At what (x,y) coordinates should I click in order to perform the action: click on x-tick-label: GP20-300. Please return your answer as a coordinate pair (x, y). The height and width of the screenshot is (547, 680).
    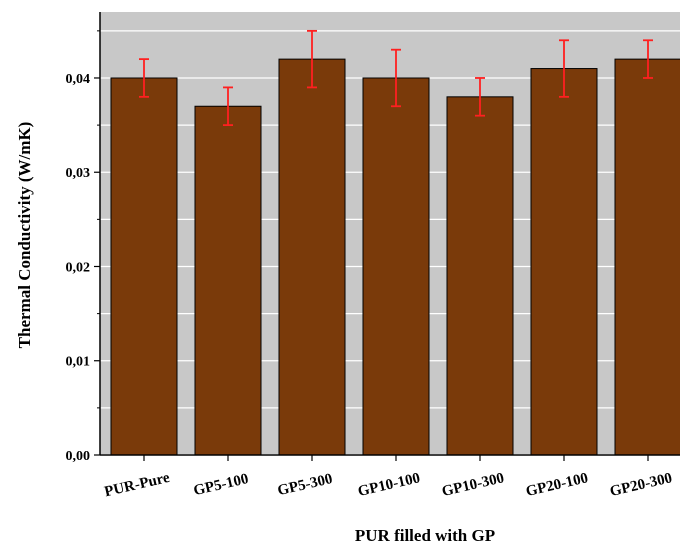
    Looking at the image, I should click on (640, 485).